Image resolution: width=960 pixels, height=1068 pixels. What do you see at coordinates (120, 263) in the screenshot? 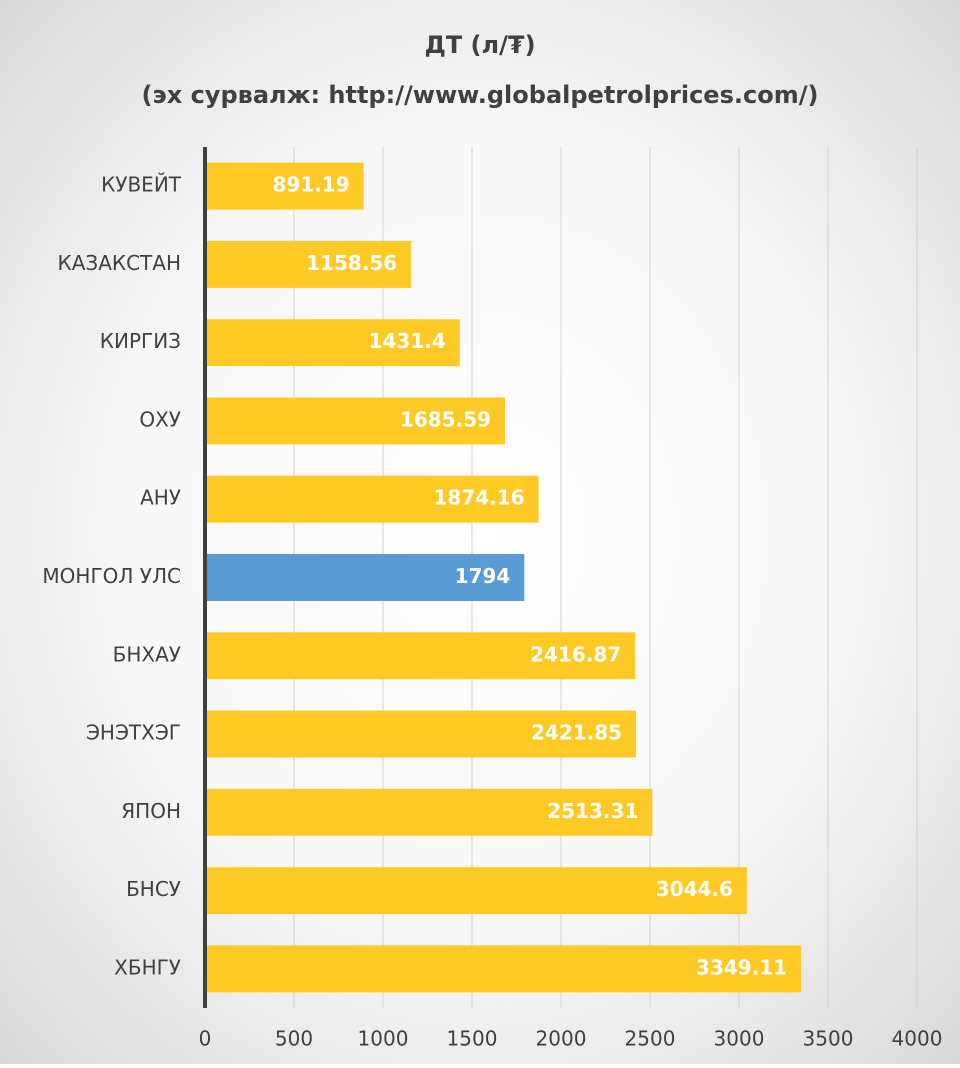
I see `y-tick-label: КАЗАКСТАН` at bounding box center [120, 263].